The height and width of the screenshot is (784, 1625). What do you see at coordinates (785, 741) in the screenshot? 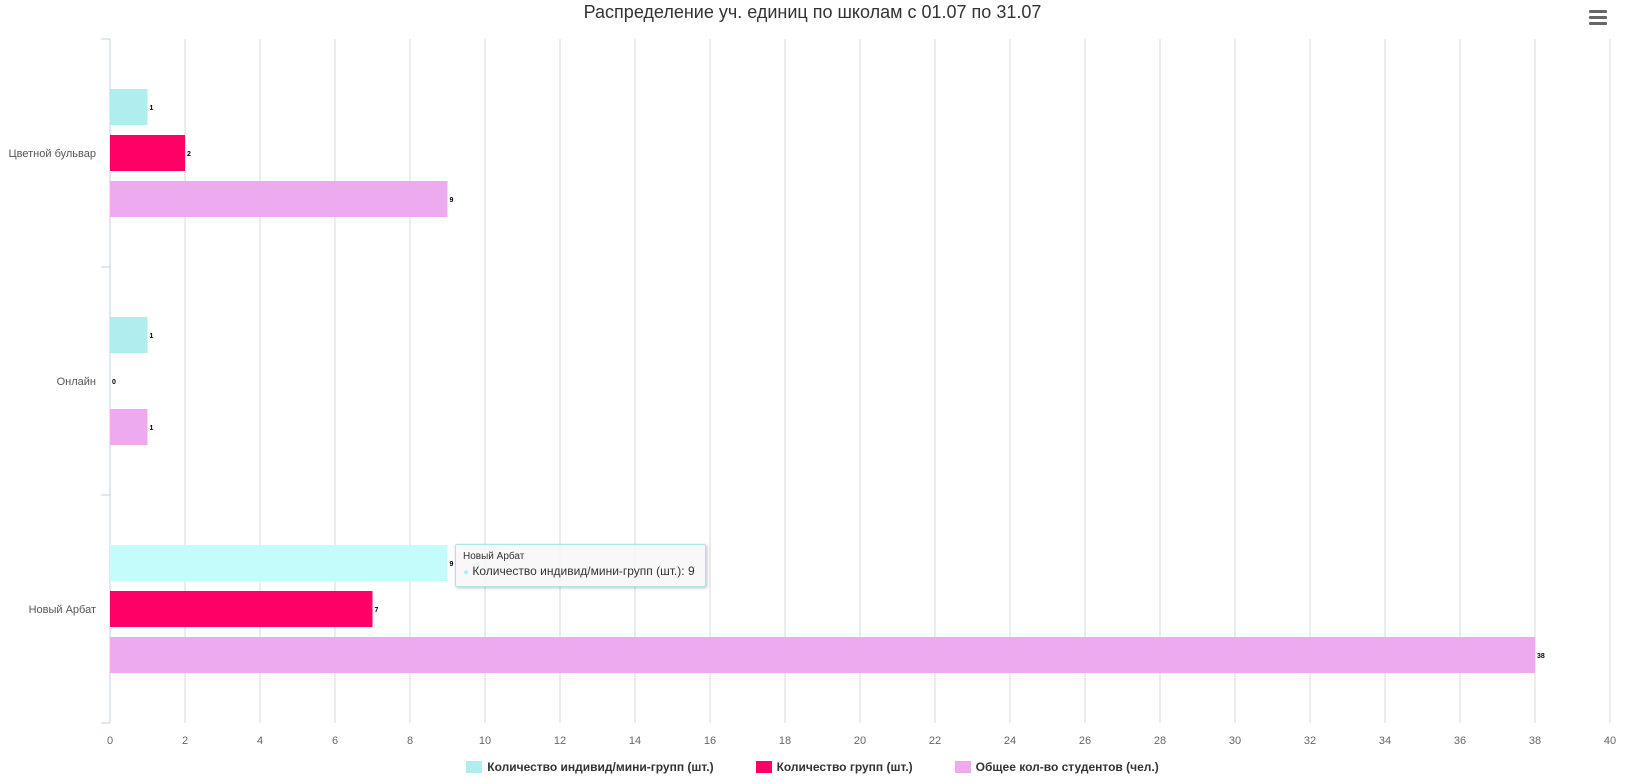
I see `x-tick-label: 18` at bounding box center [785, 741].